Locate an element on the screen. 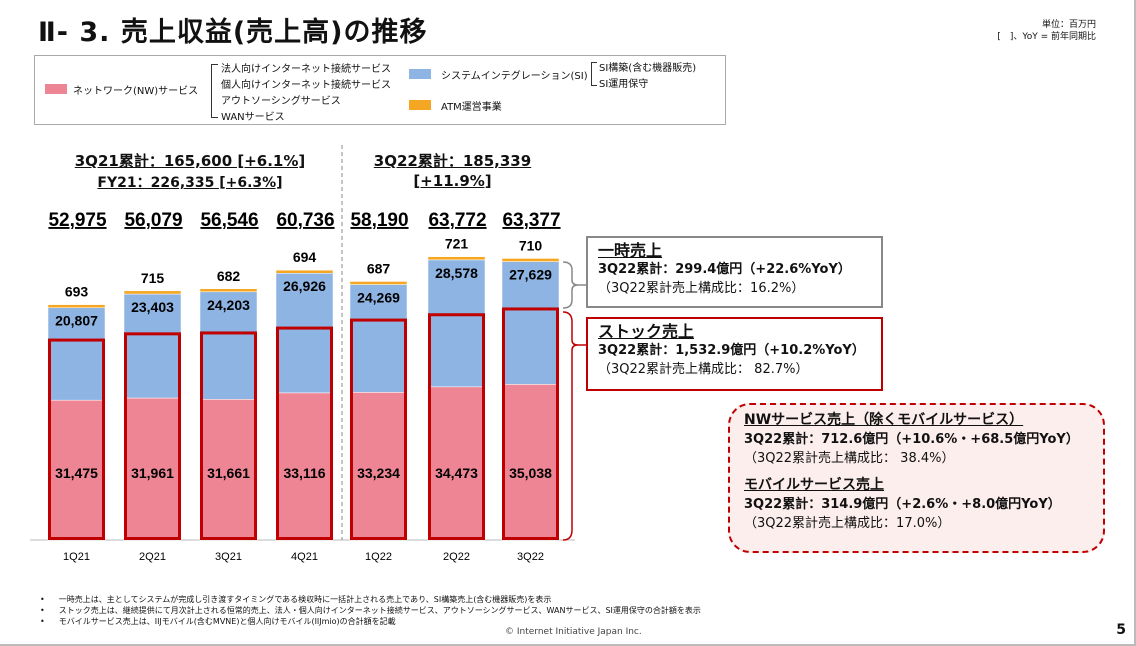 This screenshot has height=646, width=1136. total-label: 63,772 is located at coordinates (457, 220).